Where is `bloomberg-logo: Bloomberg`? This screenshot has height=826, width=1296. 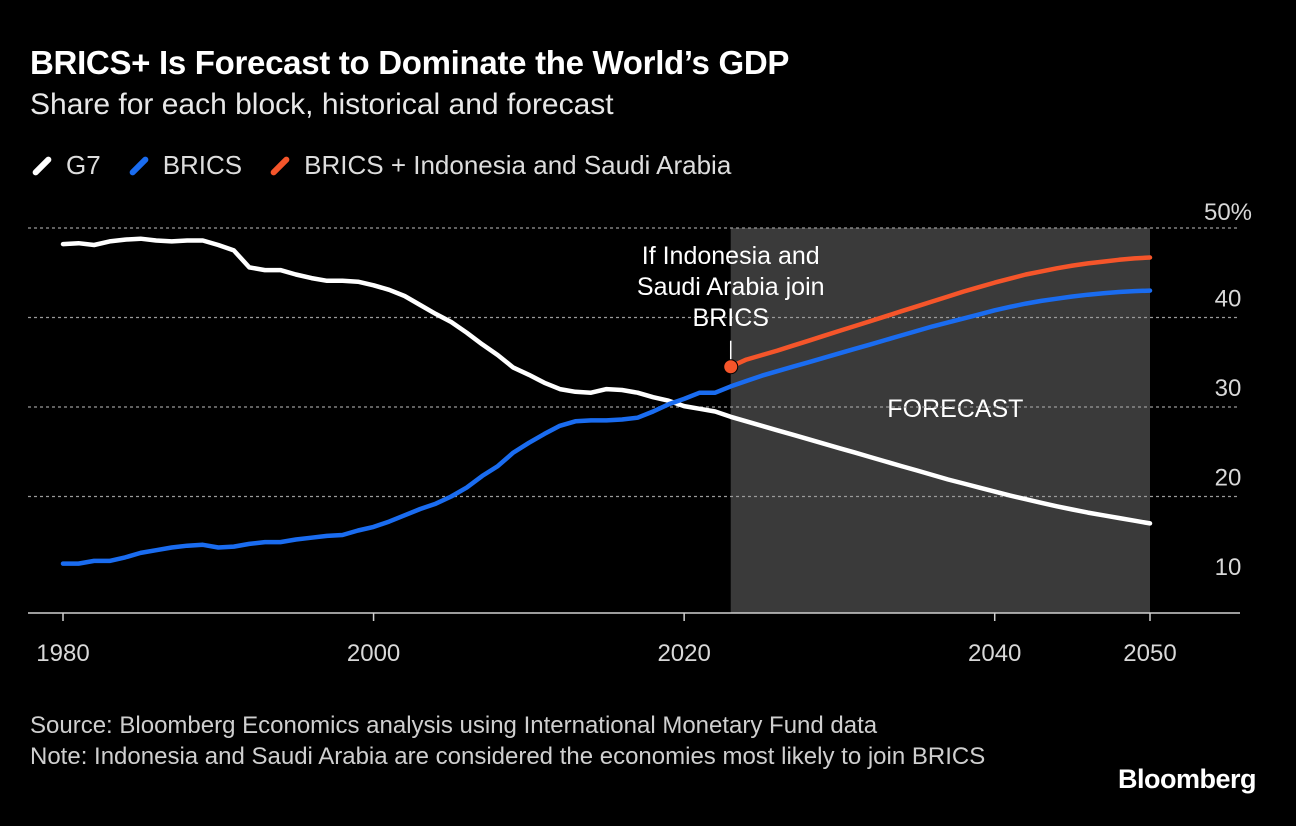
bloomberg-logo: Bloomberg is located at coordinates (1187, 779).